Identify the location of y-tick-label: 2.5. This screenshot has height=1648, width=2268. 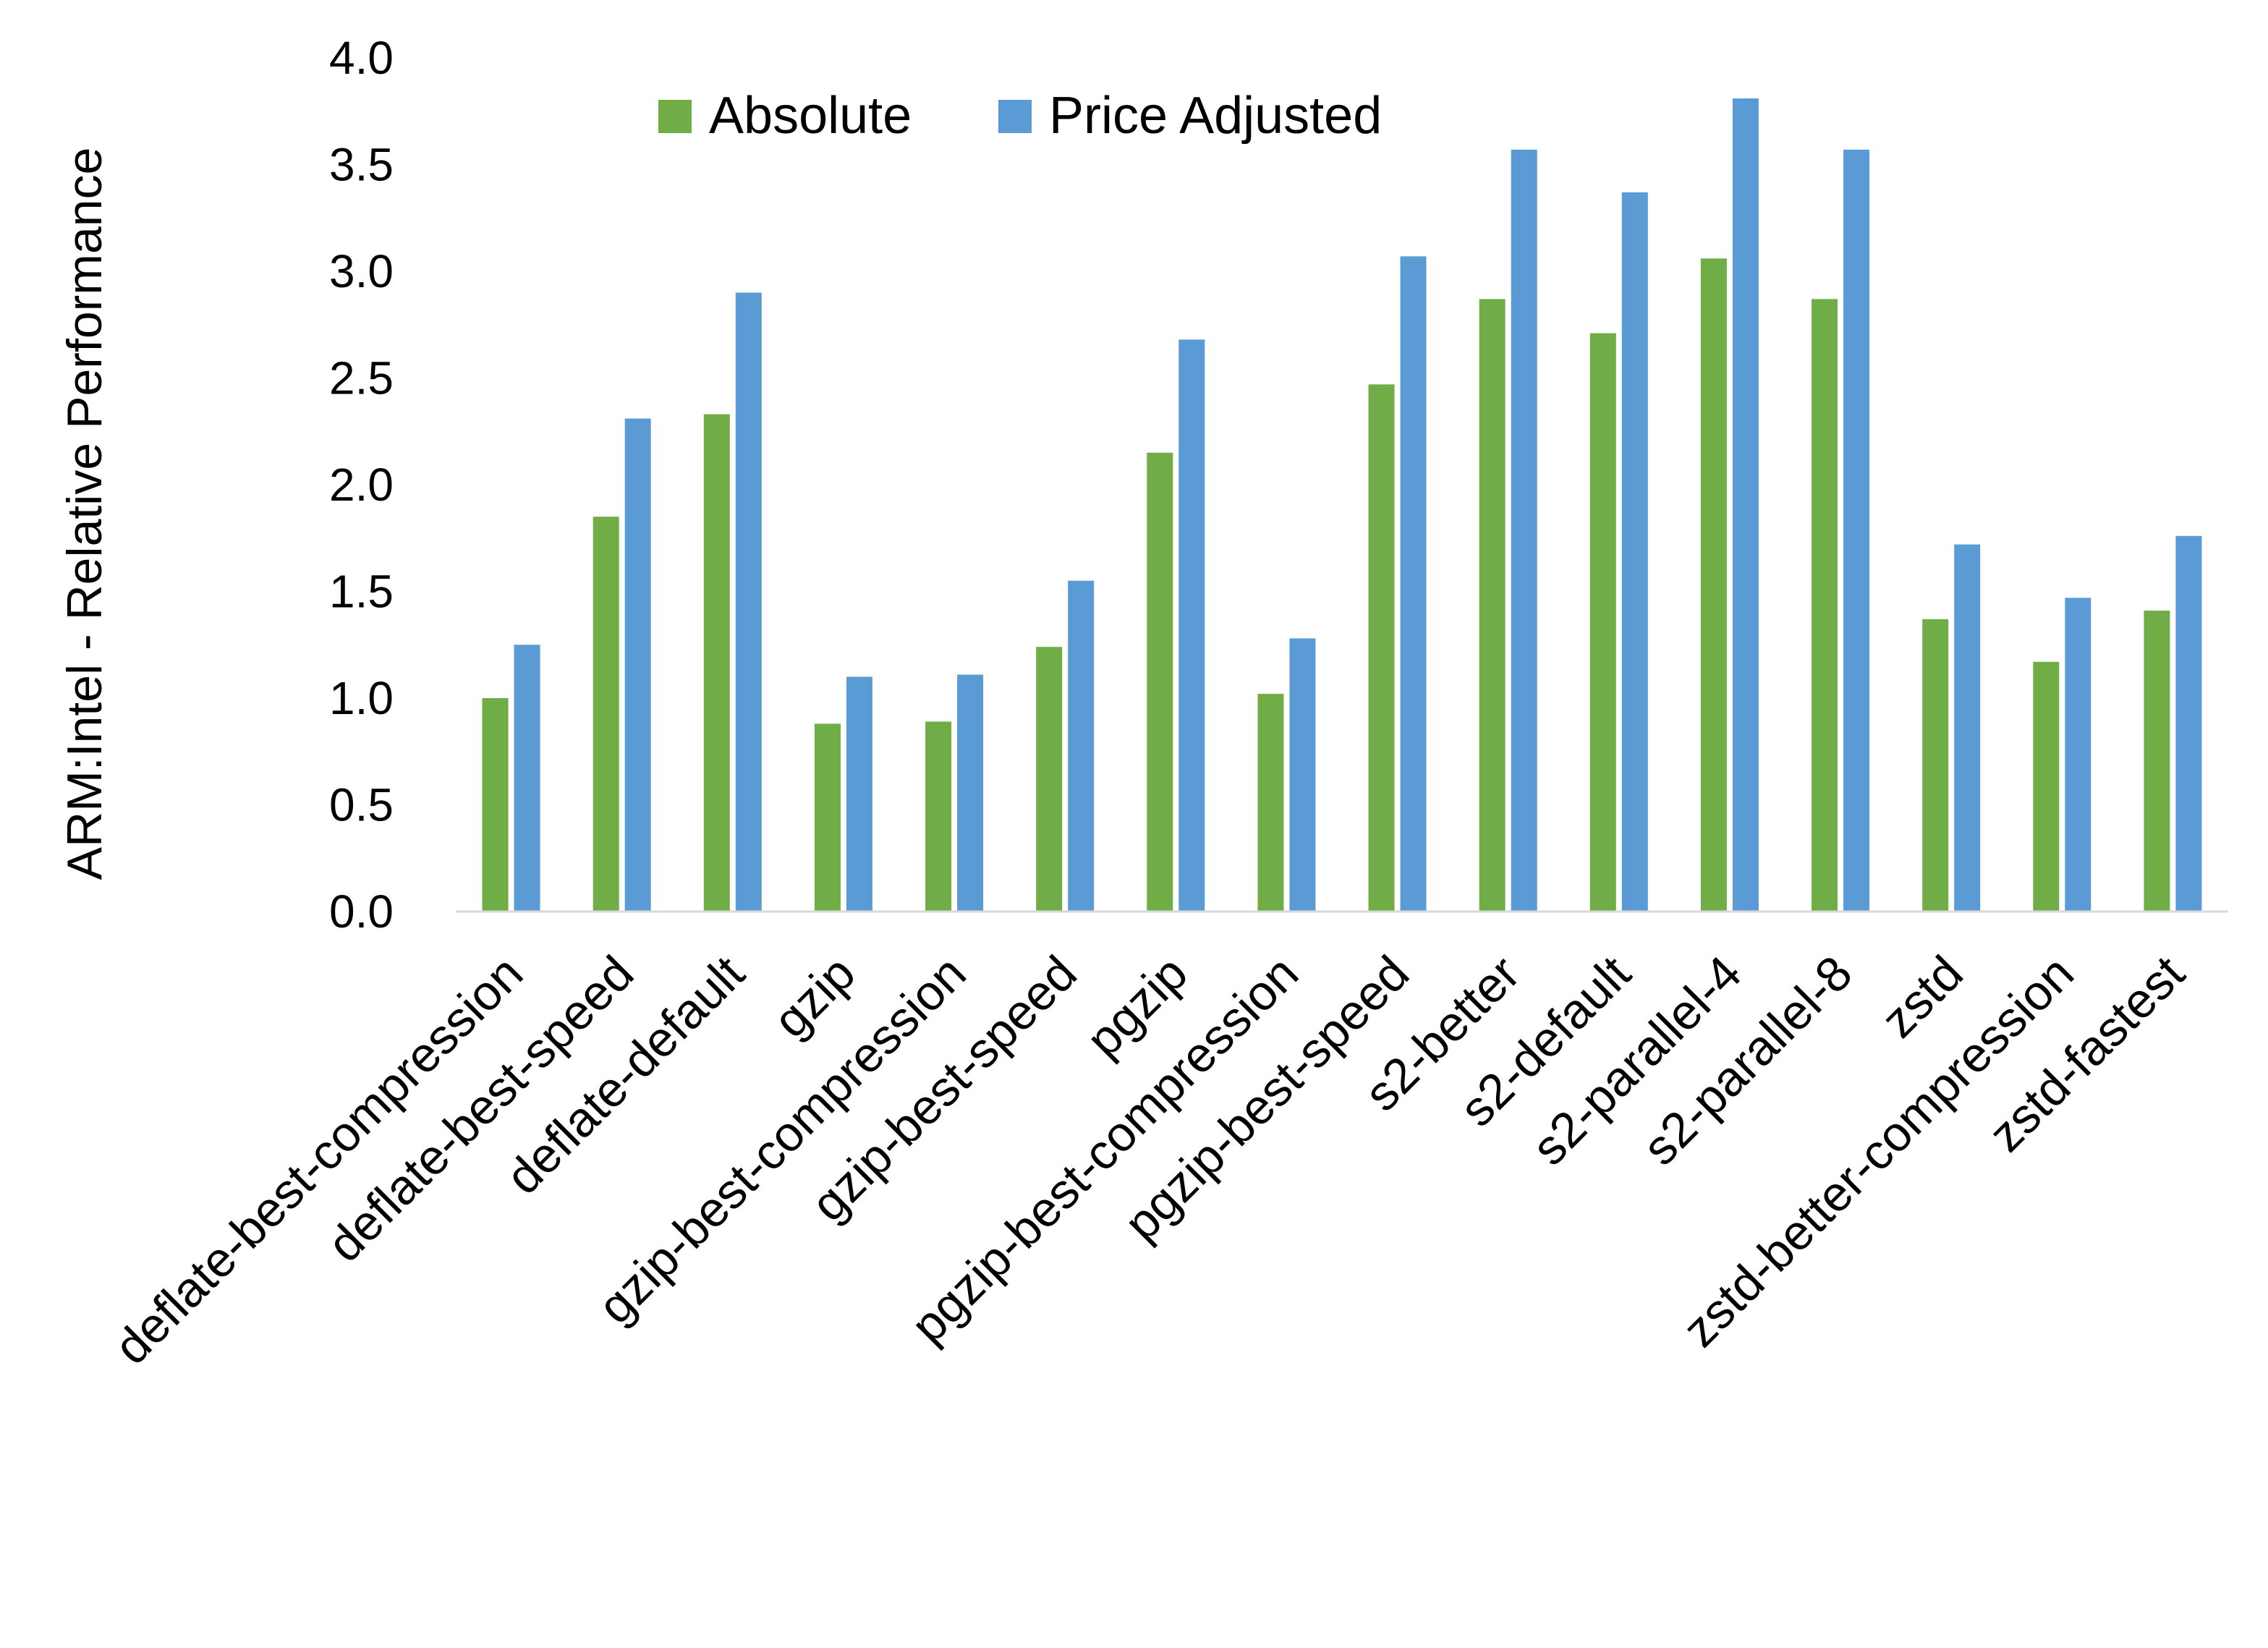
(361, 378).